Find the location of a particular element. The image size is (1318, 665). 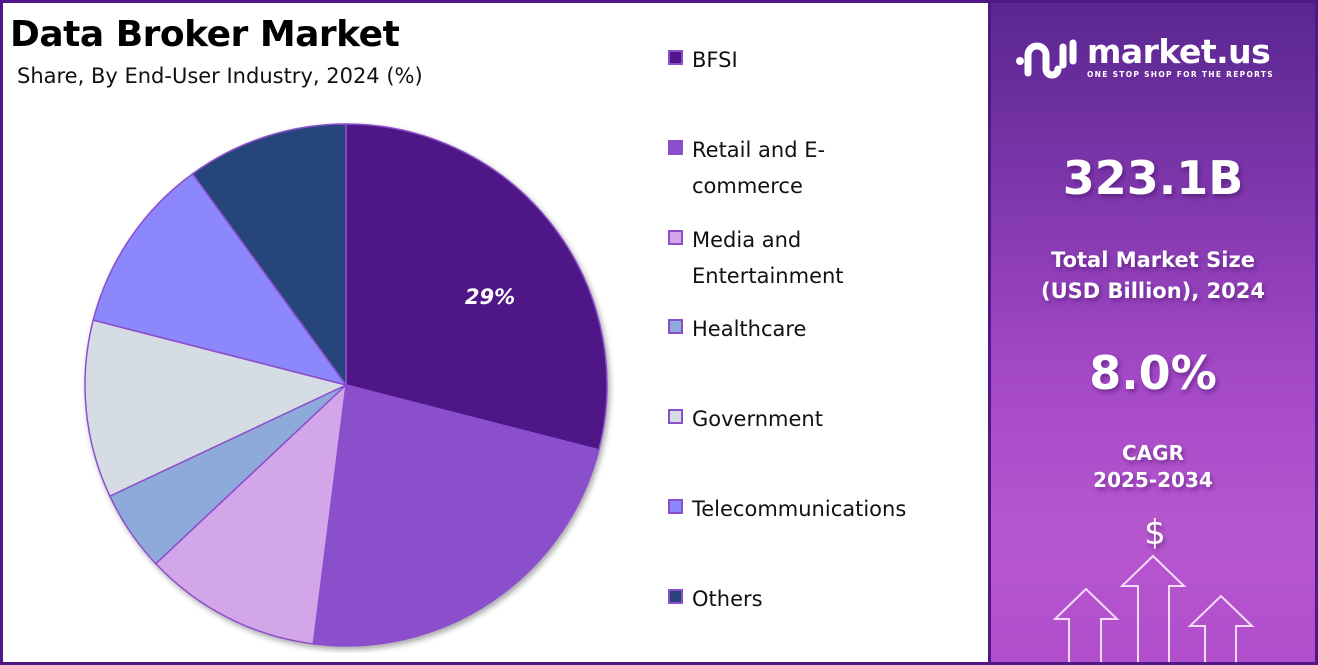

market-size-label-line2: (USD Billion), 2024 is located at coordinates (1153, 291).